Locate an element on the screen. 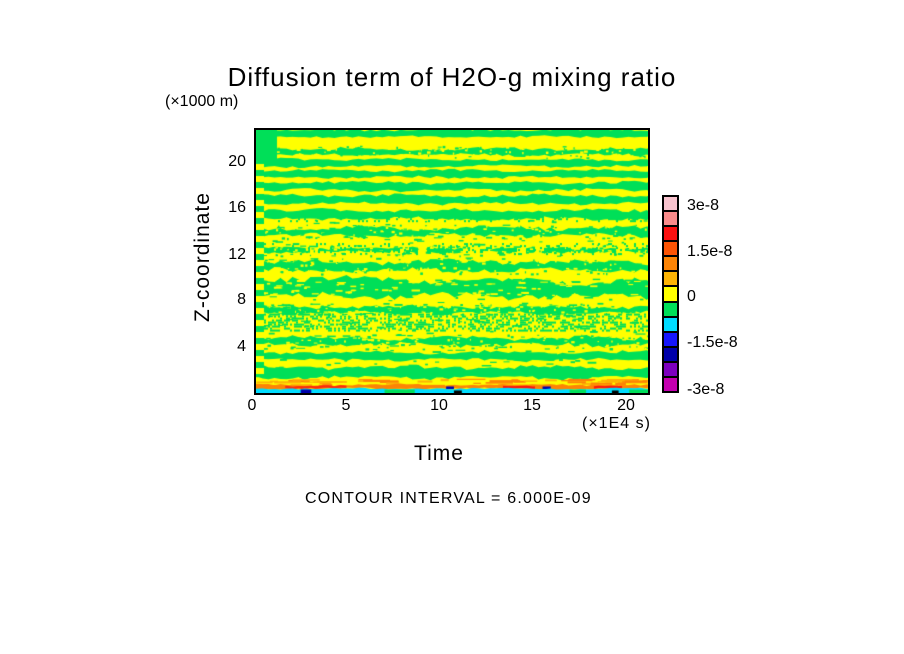 This screenshot has height=654, width=904. colorbar-tick-label: -1.5e-8 is located at coordinates (712, 342).